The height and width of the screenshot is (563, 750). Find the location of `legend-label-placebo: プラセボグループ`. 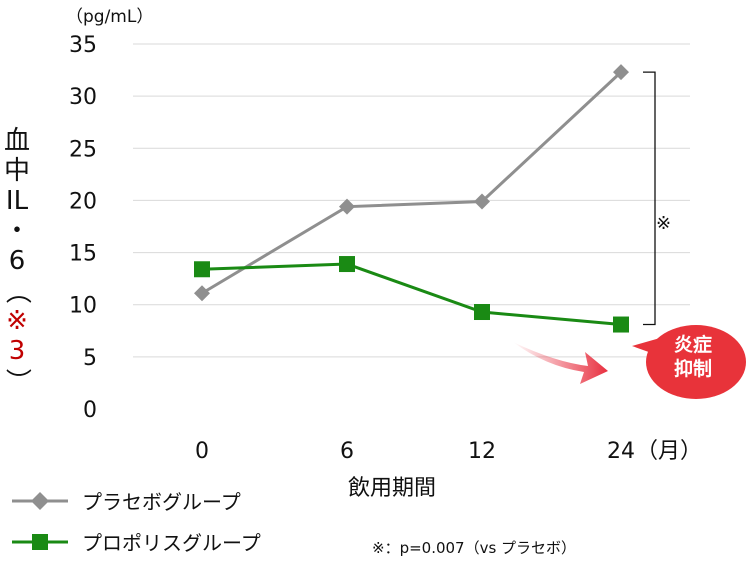

legend-label-placebo: プラセボグループ is located at coordinates (161, 502).